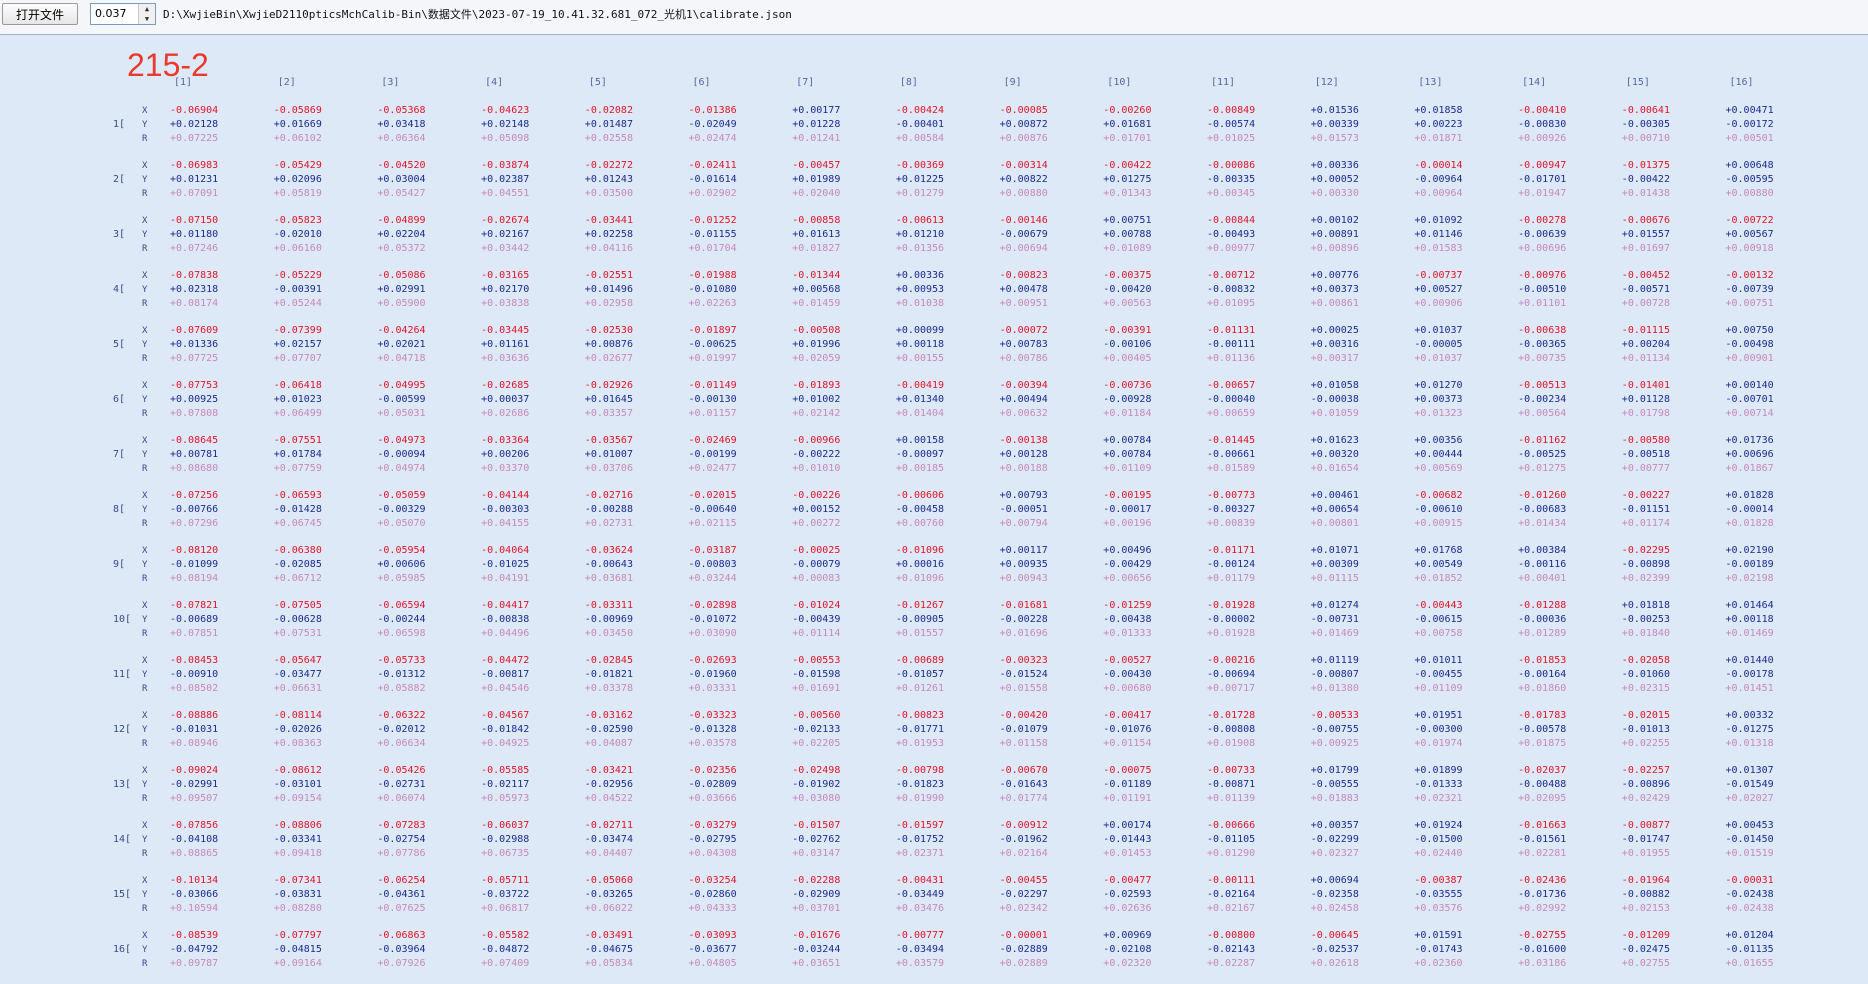  I want to click on value-cell-r: +0.02474, so click(712, 138).